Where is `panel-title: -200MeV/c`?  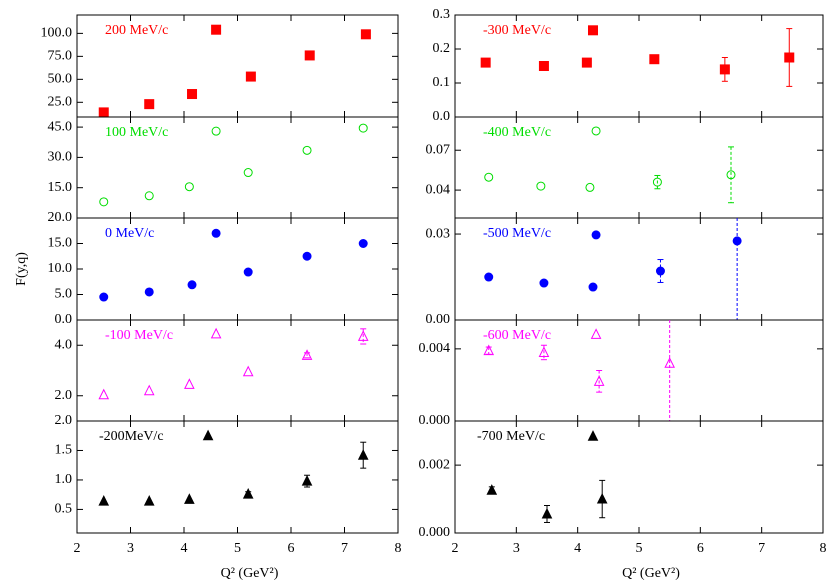
panel-title: -200MeV/c is located at coordinates (131, 436).